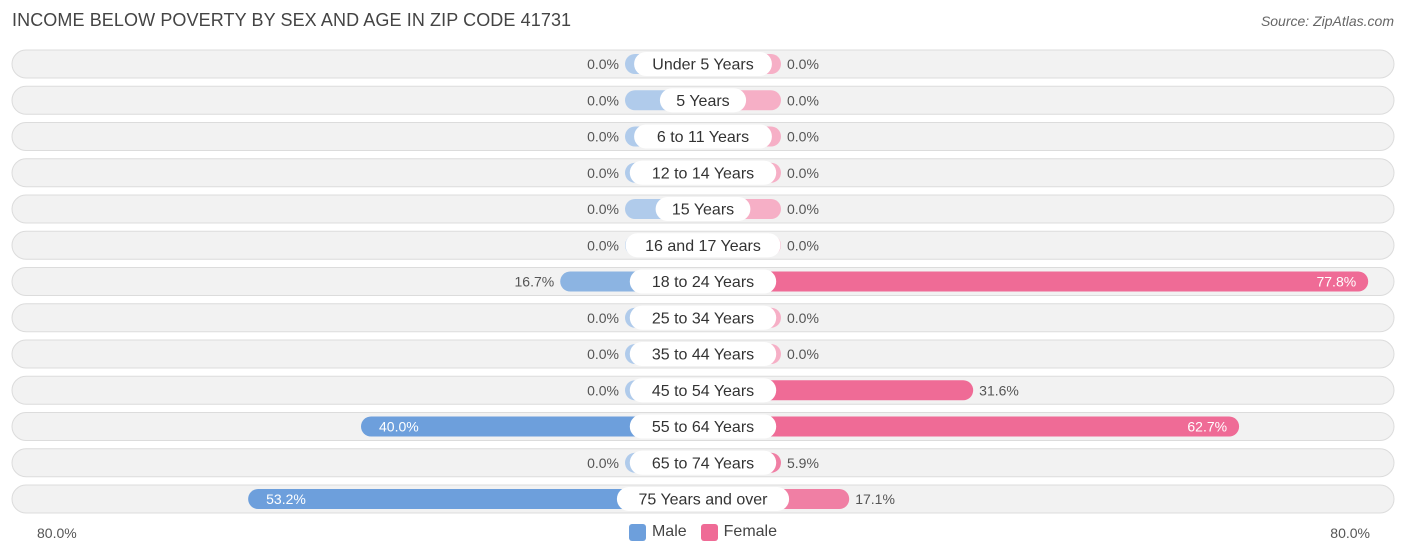  I want to click on axis-right-label: 80.0%, so click(1350, 533).